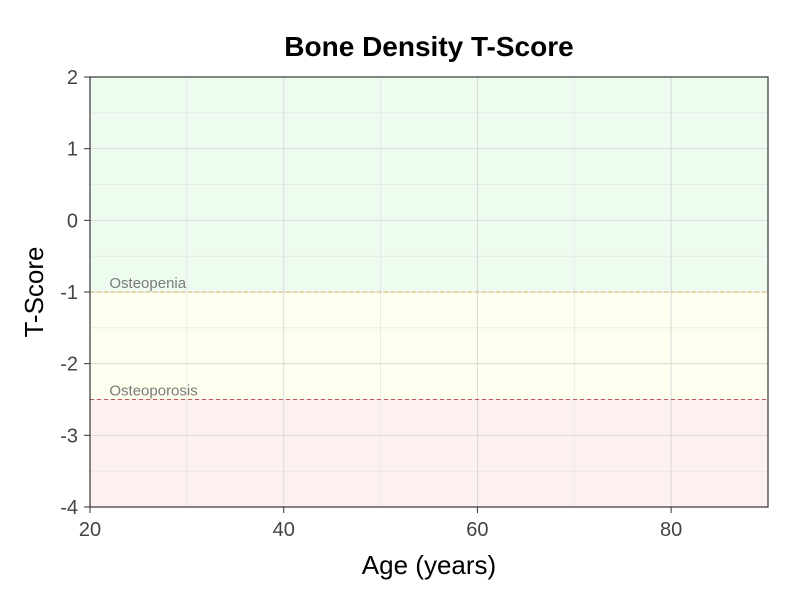 The image size is (800, 600). Describe the element at coordinates (69, 436) in the screenshot. I see `y-tick-label: -3` at that location.